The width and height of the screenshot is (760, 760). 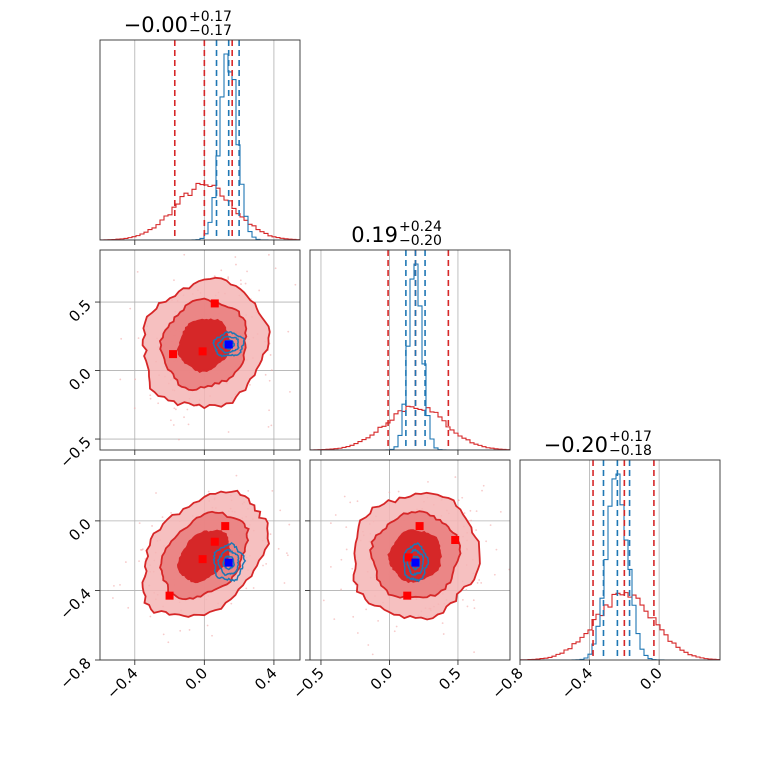 I want to click on y-tick-label: 0.5, so click(x=80, y=311).